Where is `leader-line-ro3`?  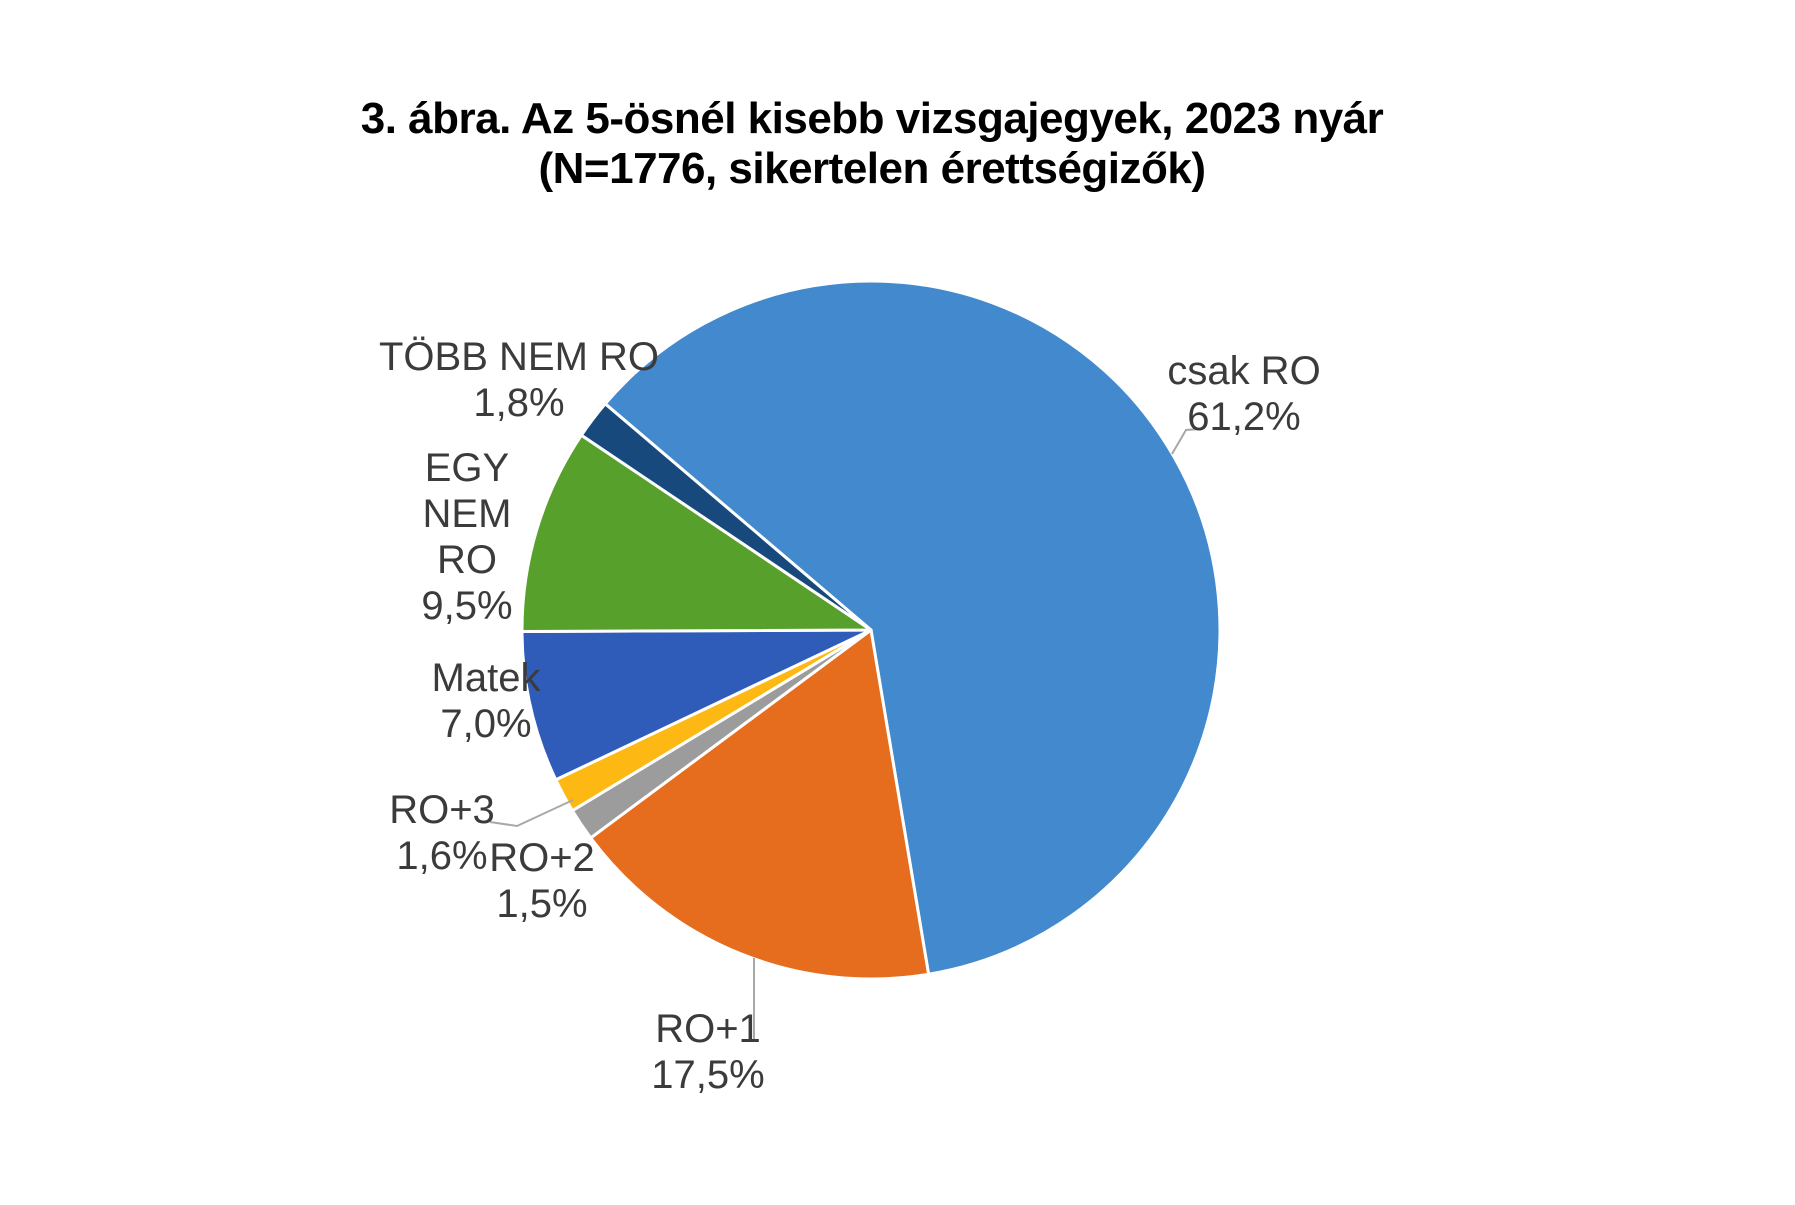 leader-line-ro3 is located at coordinates (531, 813).